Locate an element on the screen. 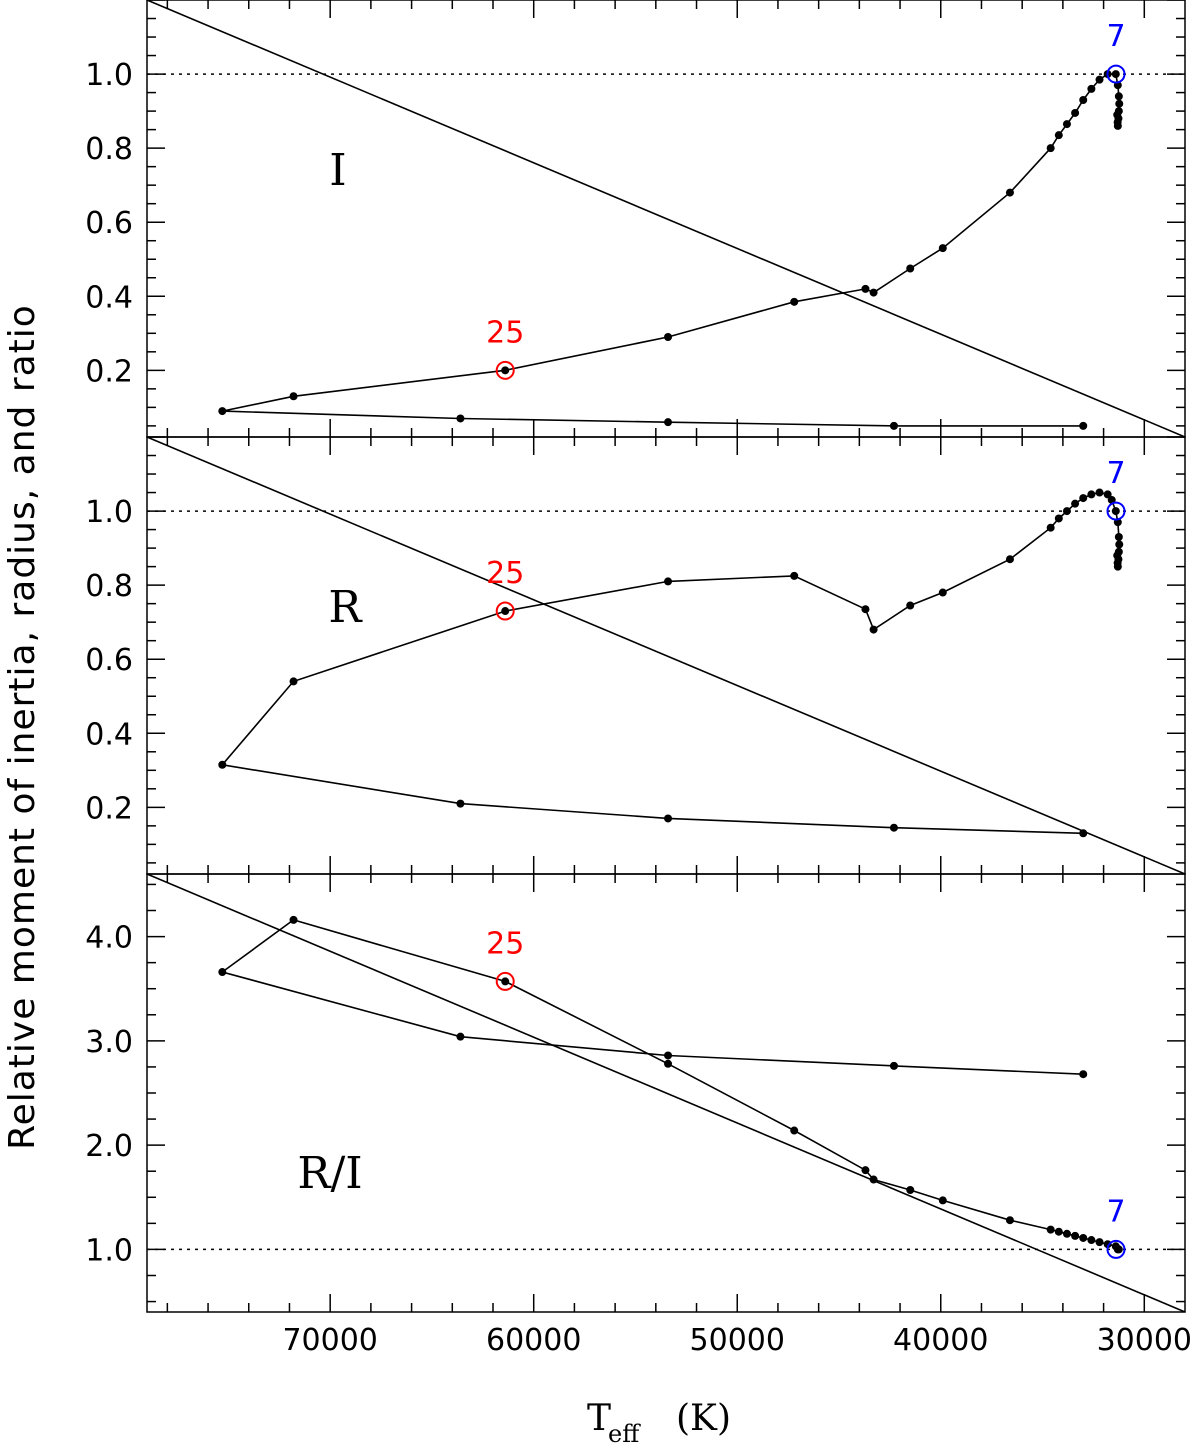 Image resolution: width=1200 pixels, height=1449 pixels. x-tick-label: 50000 is located at coordinates (737, 1340).